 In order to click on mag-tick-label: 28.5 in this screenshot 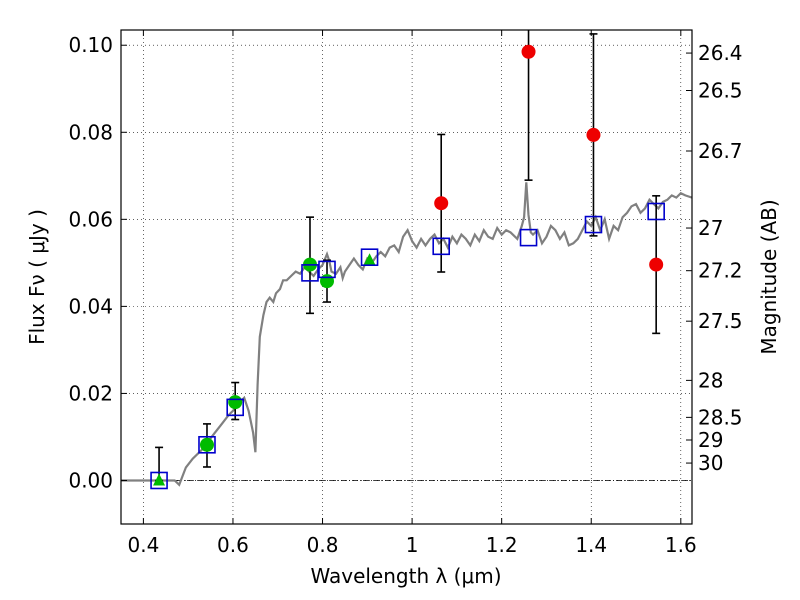, I will do `click(720, 417)`.